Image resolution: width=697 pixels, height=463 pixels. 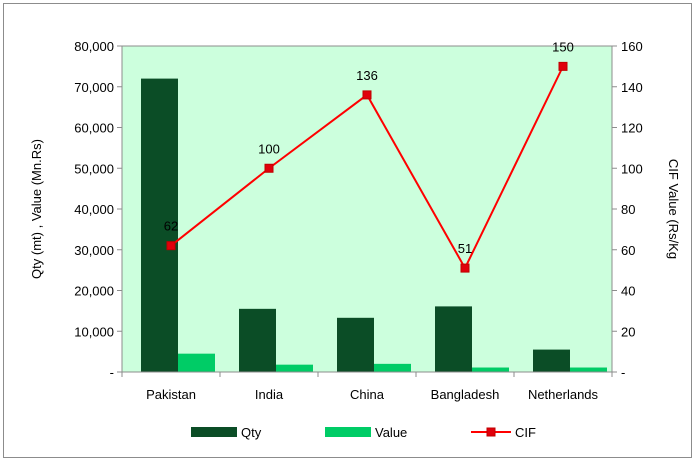 What do you see at coordinates (94, 46) in the screenshot?
I see `y-tick-label: 80,000` at bounding box center [94, 46].